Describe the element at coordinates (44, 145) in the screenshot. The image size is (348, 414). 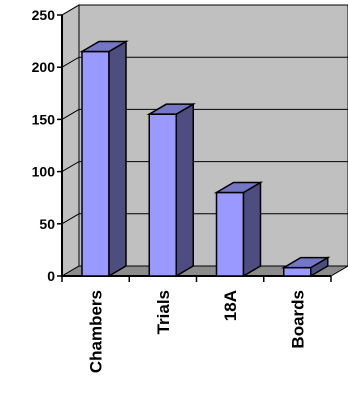
I see `y-tick-labels: 0 50 100 150 200 250` at that location.